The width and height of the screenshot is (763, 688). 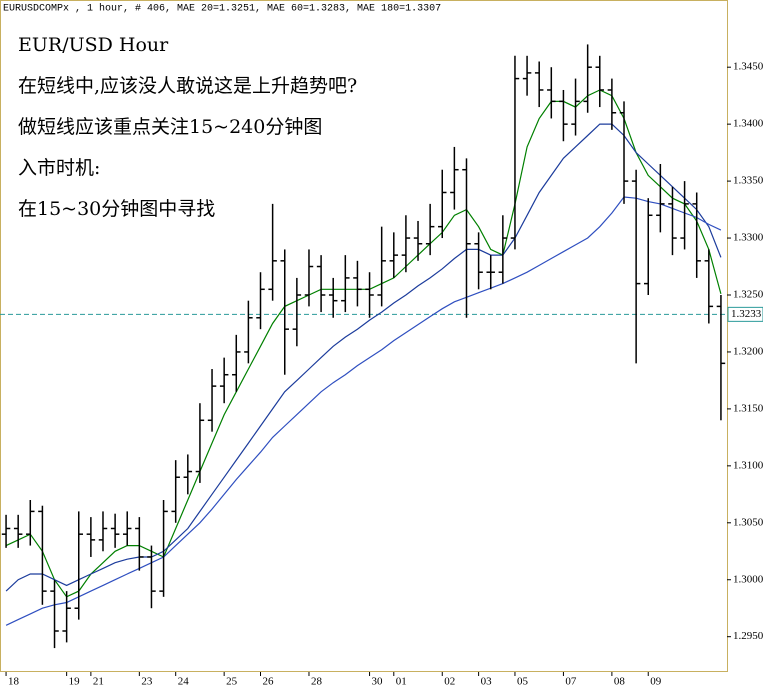 What do you see at coordinates (93, 45) in the screenshot?
I see `annotation: EUR/USD Hour` at bounding box center [93, 45].